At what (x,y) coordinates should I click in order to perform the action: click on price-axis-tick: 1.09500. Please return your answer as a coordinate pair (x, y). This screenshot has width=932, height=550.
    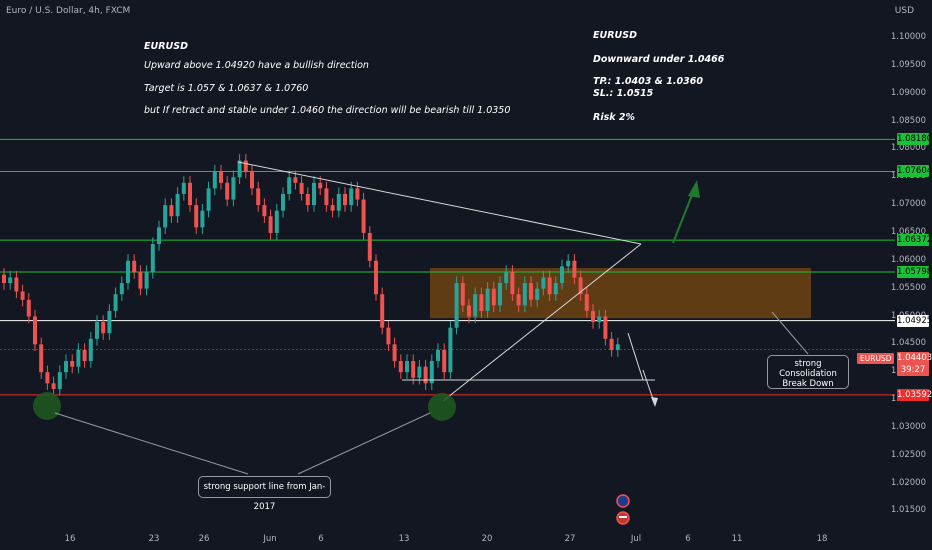
    Looking at the image, I should click on (908, 64).